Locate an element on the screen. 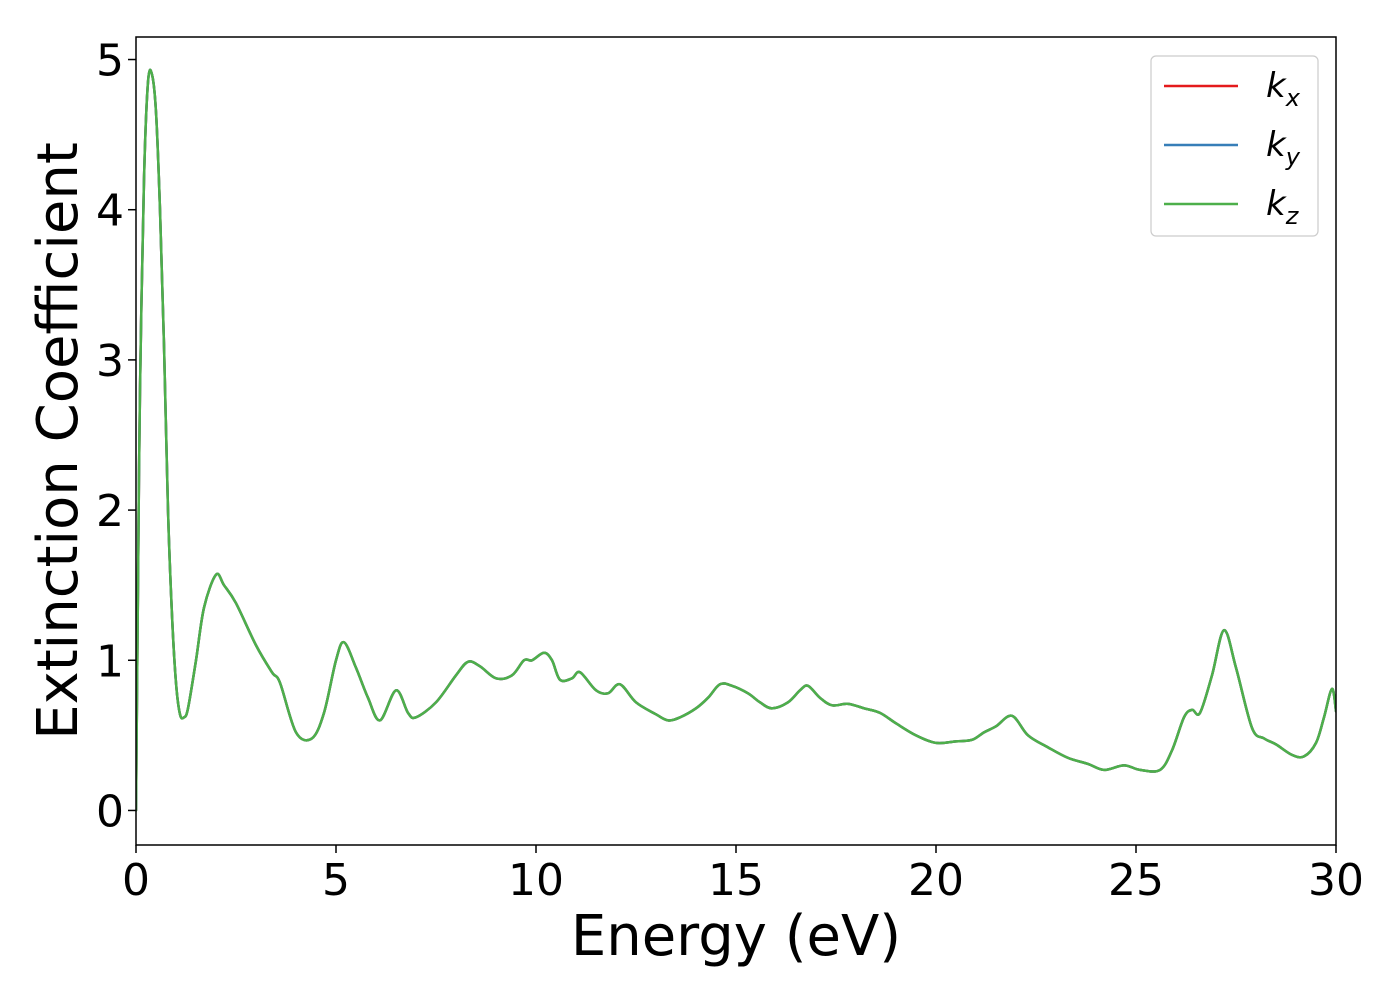 This screenshot has width=1400, height=1005. y-tick-label: 2 is located at coordinates (110, 511).